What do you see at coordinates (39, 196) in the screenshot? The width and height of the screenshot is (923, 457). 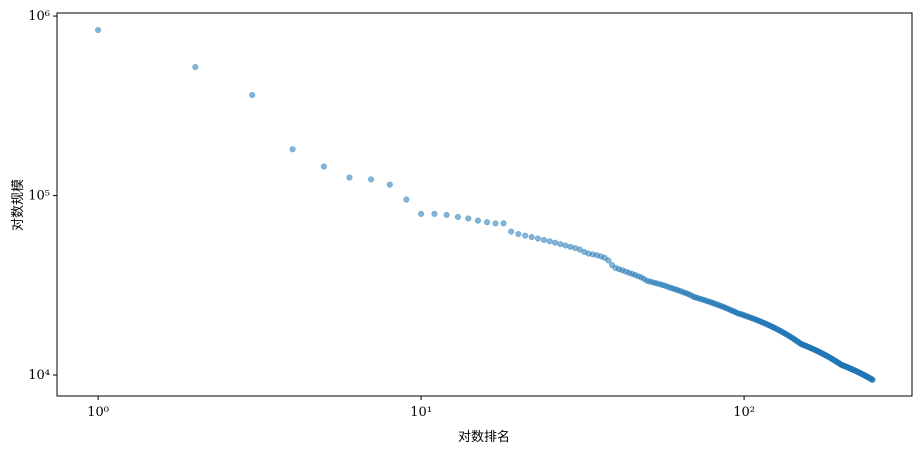 I see `y-tick-label: 10⁵` at bounding box center [39, 196].